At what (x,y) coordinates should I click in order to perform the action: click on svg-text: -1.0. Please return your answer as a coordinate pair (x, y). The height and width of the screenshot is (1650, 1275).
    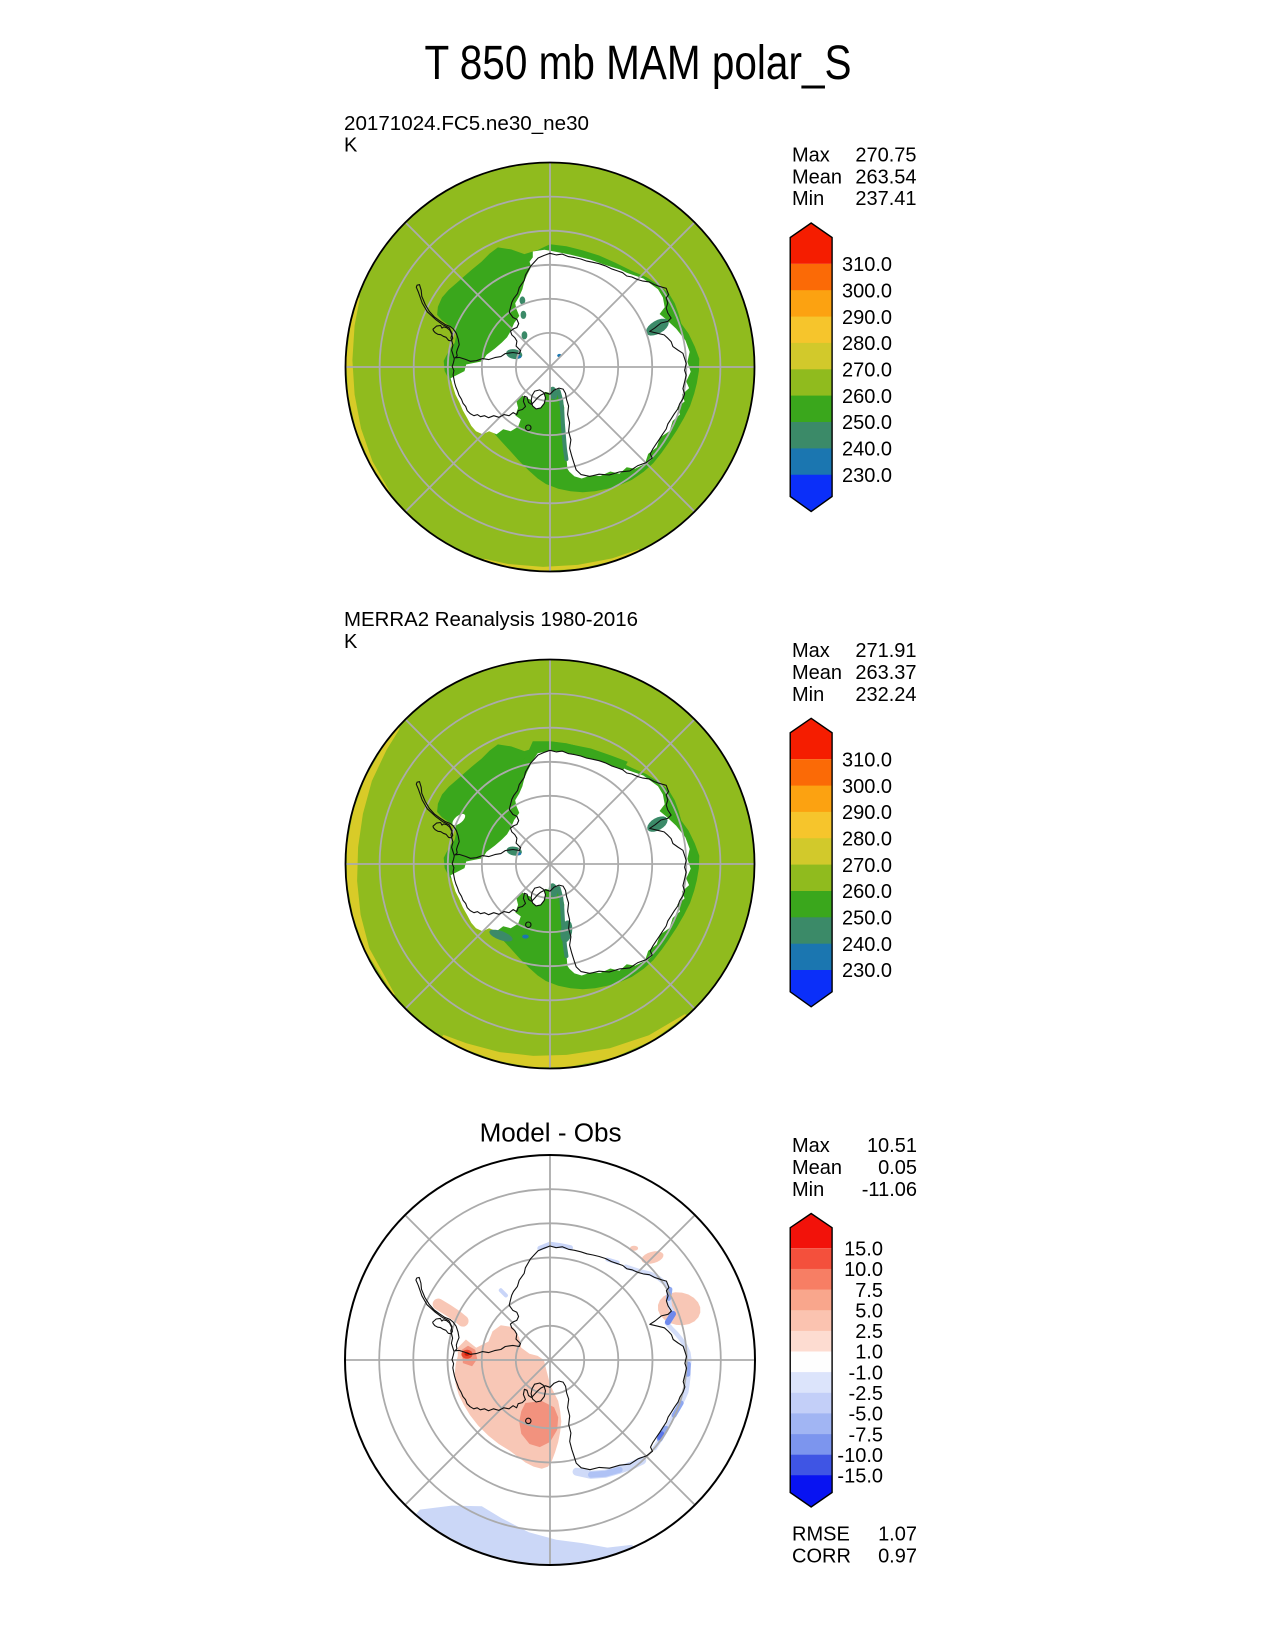
    Looking at the image, I should click on (866, 1373).